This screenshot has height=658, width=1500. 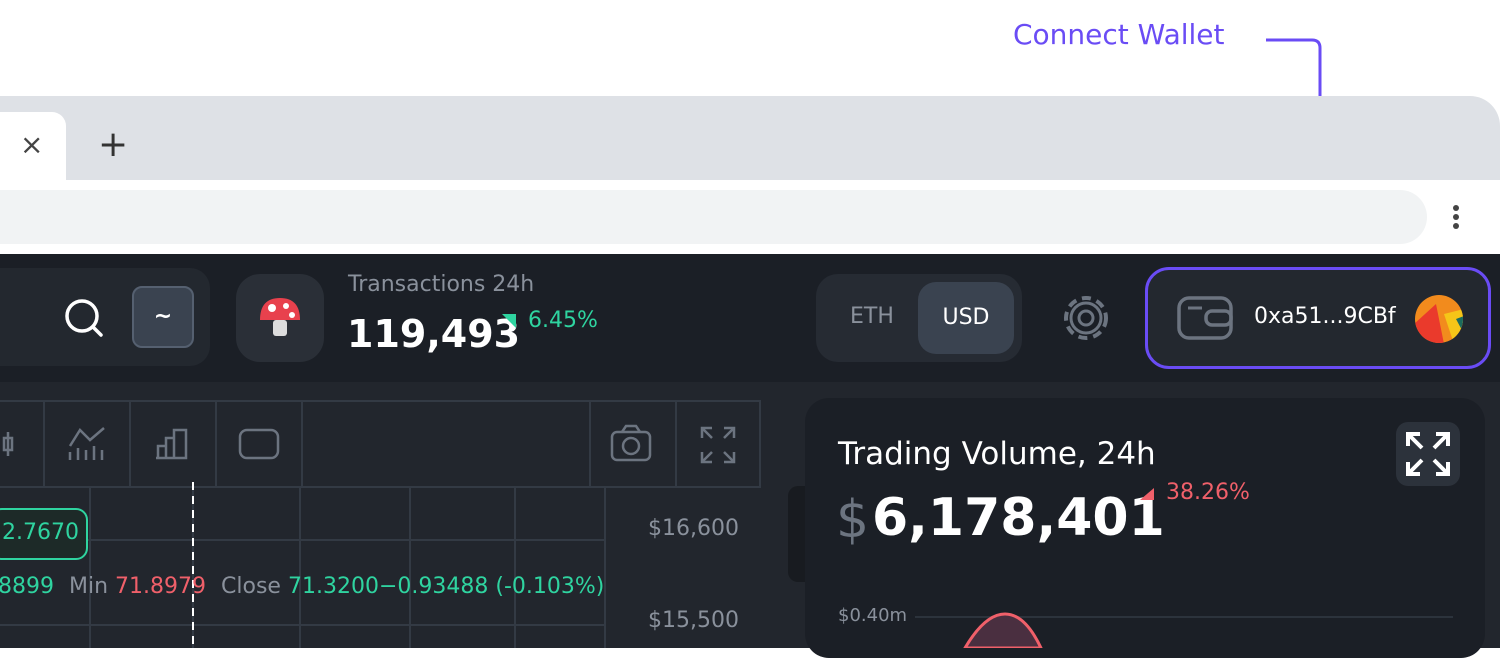 I want to click on settings-icon, so click(x=1086, y=318).